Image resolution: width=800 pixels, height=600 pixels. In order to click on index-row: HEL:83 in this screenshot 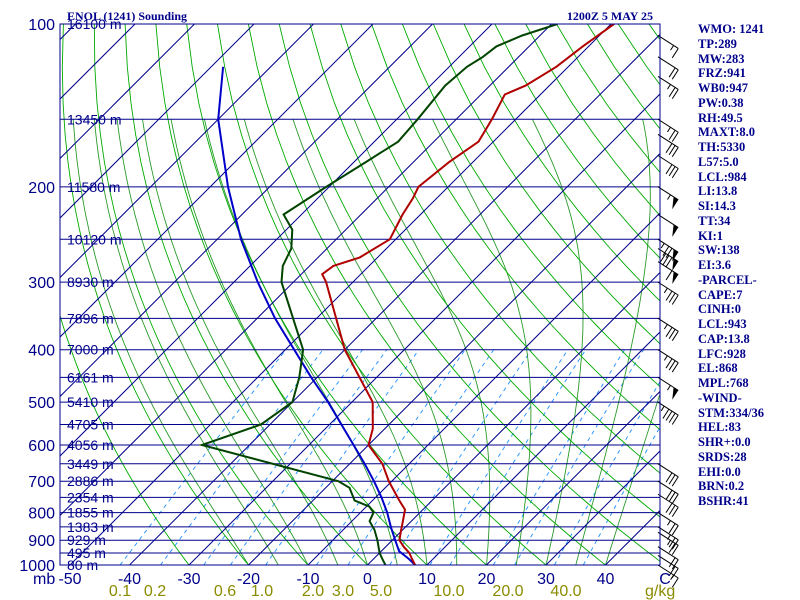, I will do `click(720, 427)`.